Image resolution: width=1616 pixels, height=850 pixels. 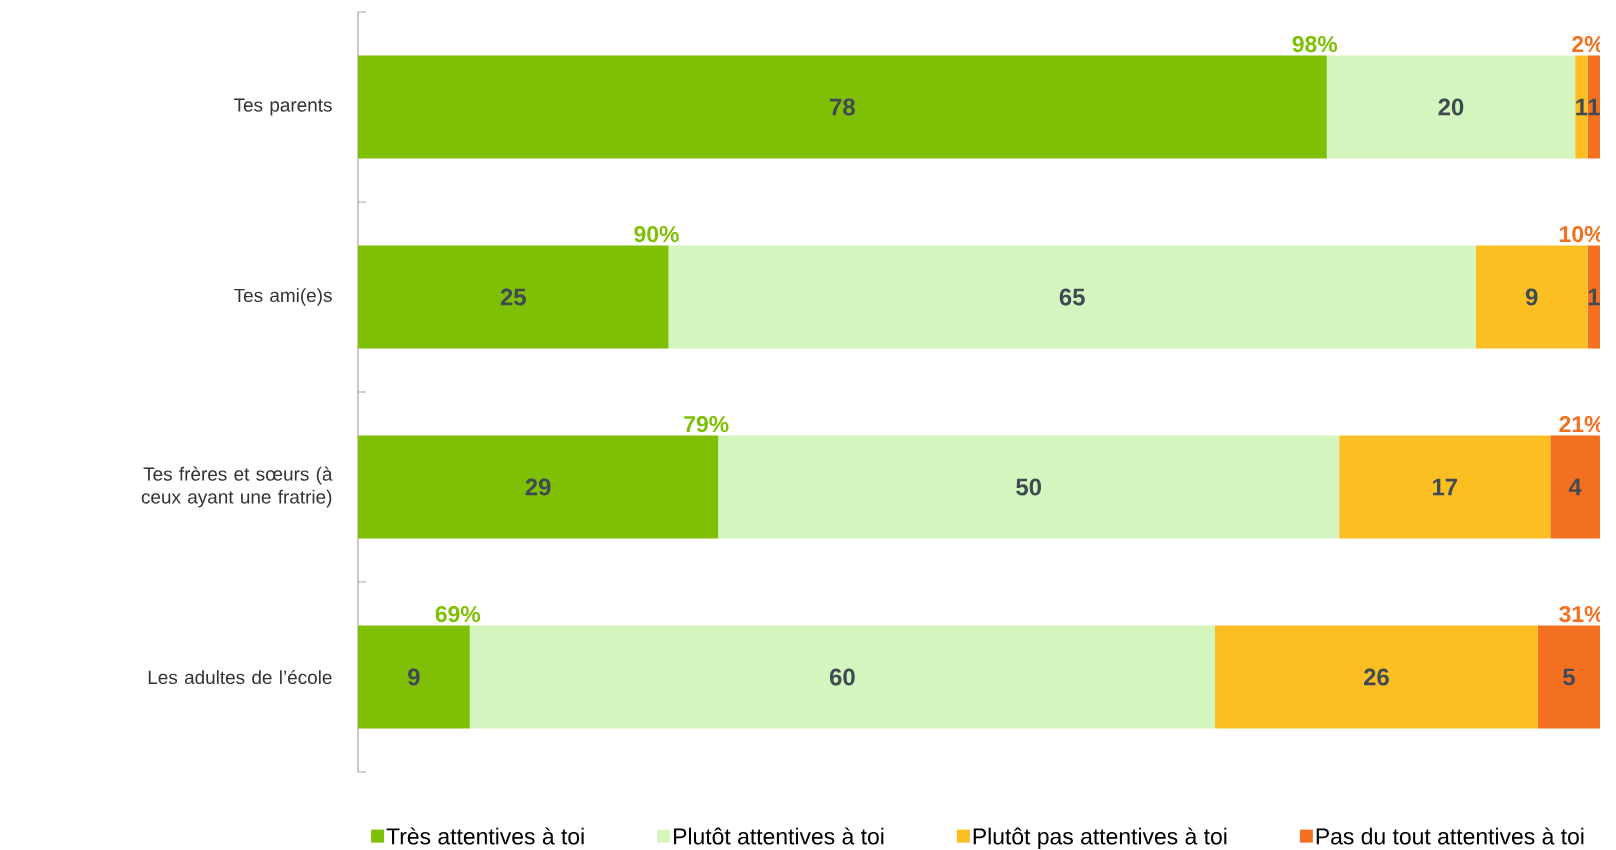 What do you see at coordinates (240, 677) in the screenshot?
I see `y-tick-label: Les adultes de l’école` at bounding box center [240, 677].